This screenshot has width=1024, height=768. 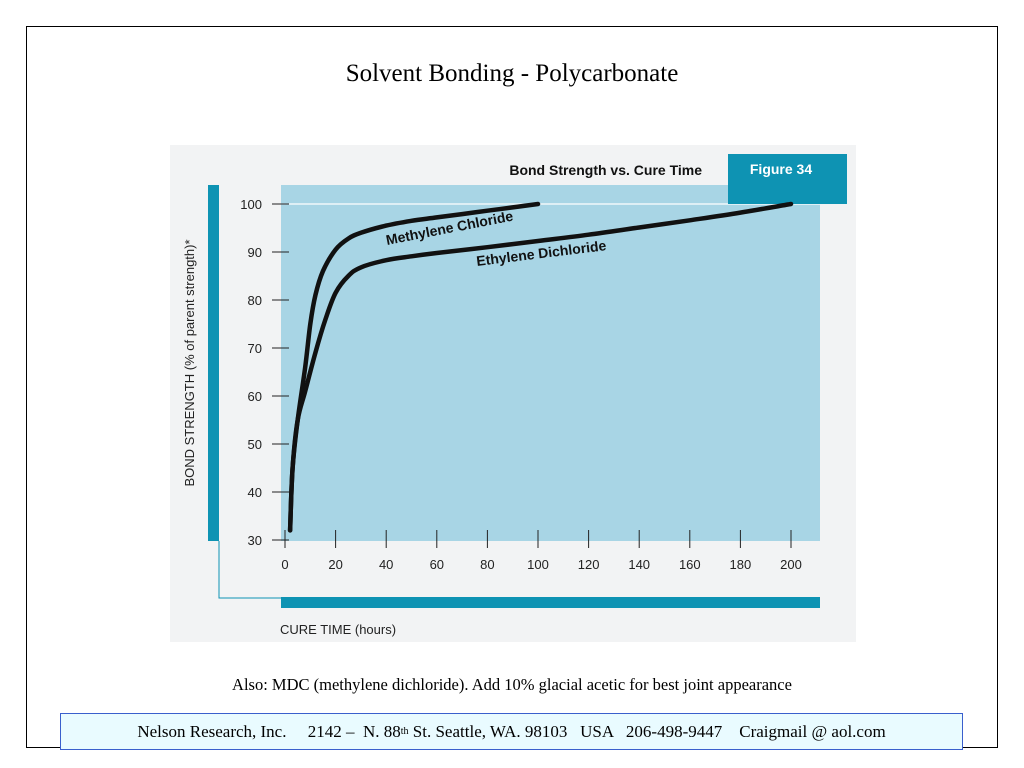 I want to click on x-tick-label: 120, so click(x=589, y=564).